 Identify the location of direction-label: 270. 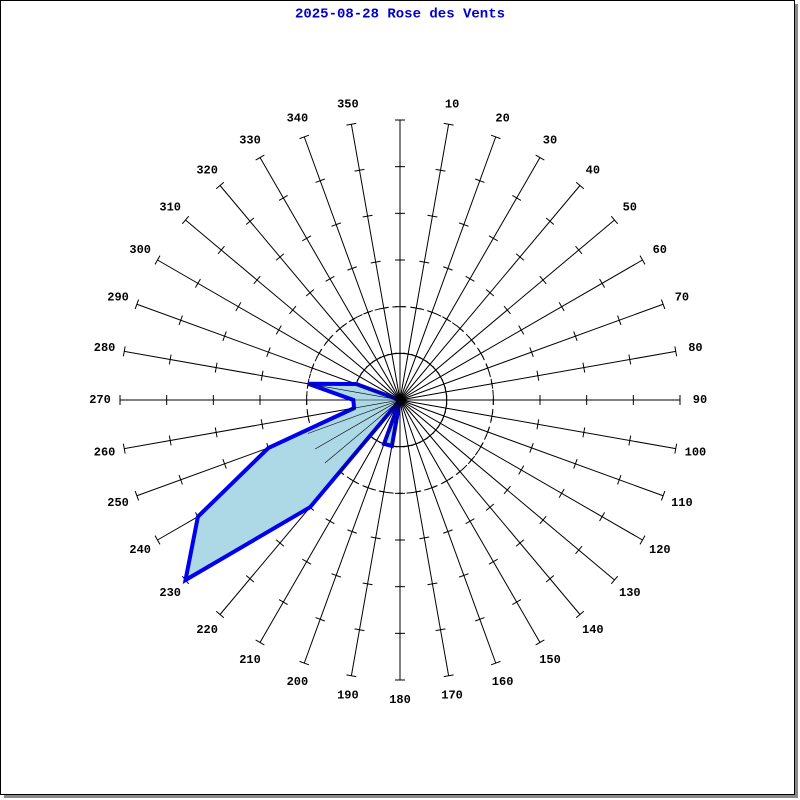
(100, 400).